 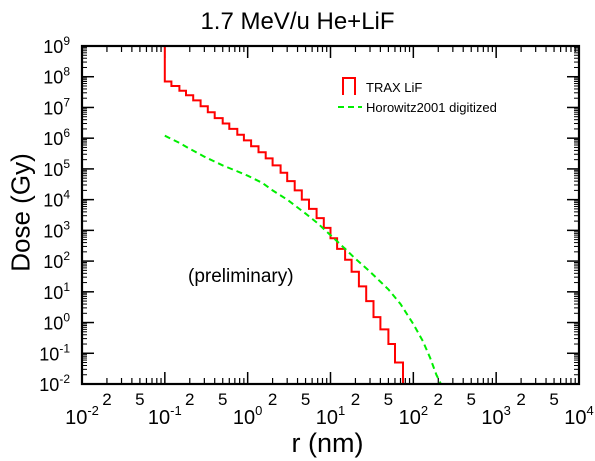 I want to click on legend-label-trax: TRAX LiF, so click(x=394, y=87).